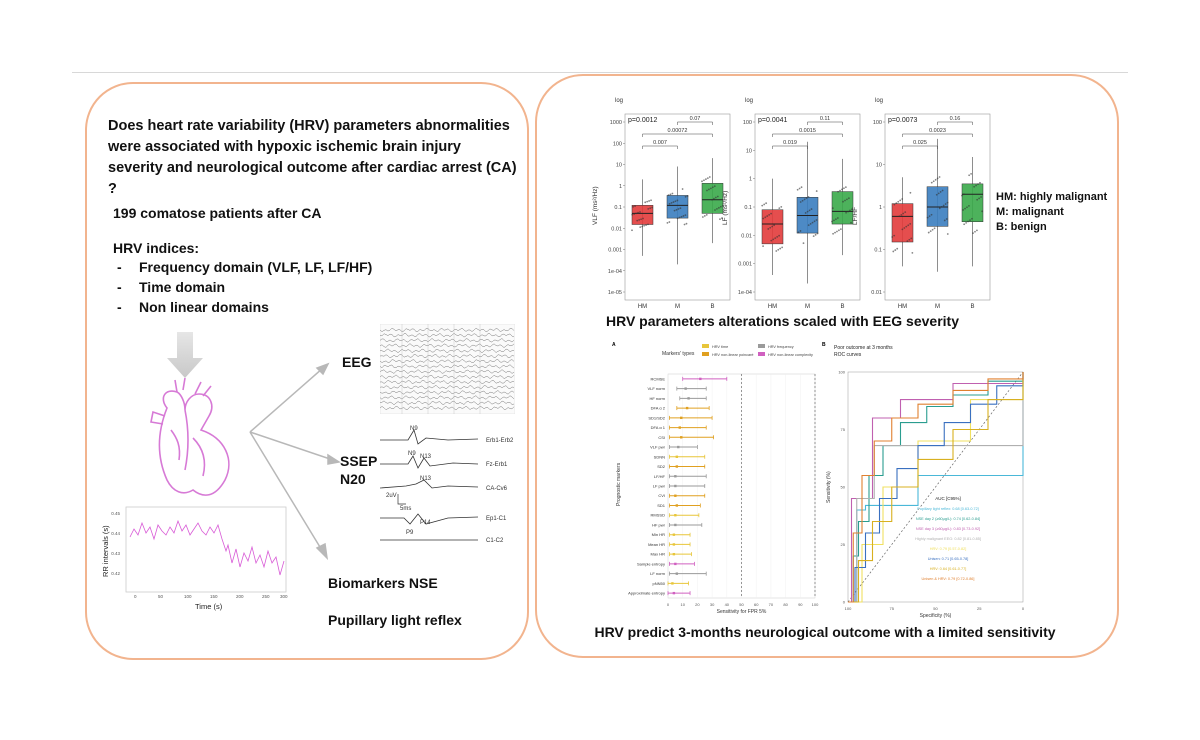 Image resolution: width=1200 pixels, height=740 pixels. I want to click on pairwise-p-value: 0.025, so click(920, 143).